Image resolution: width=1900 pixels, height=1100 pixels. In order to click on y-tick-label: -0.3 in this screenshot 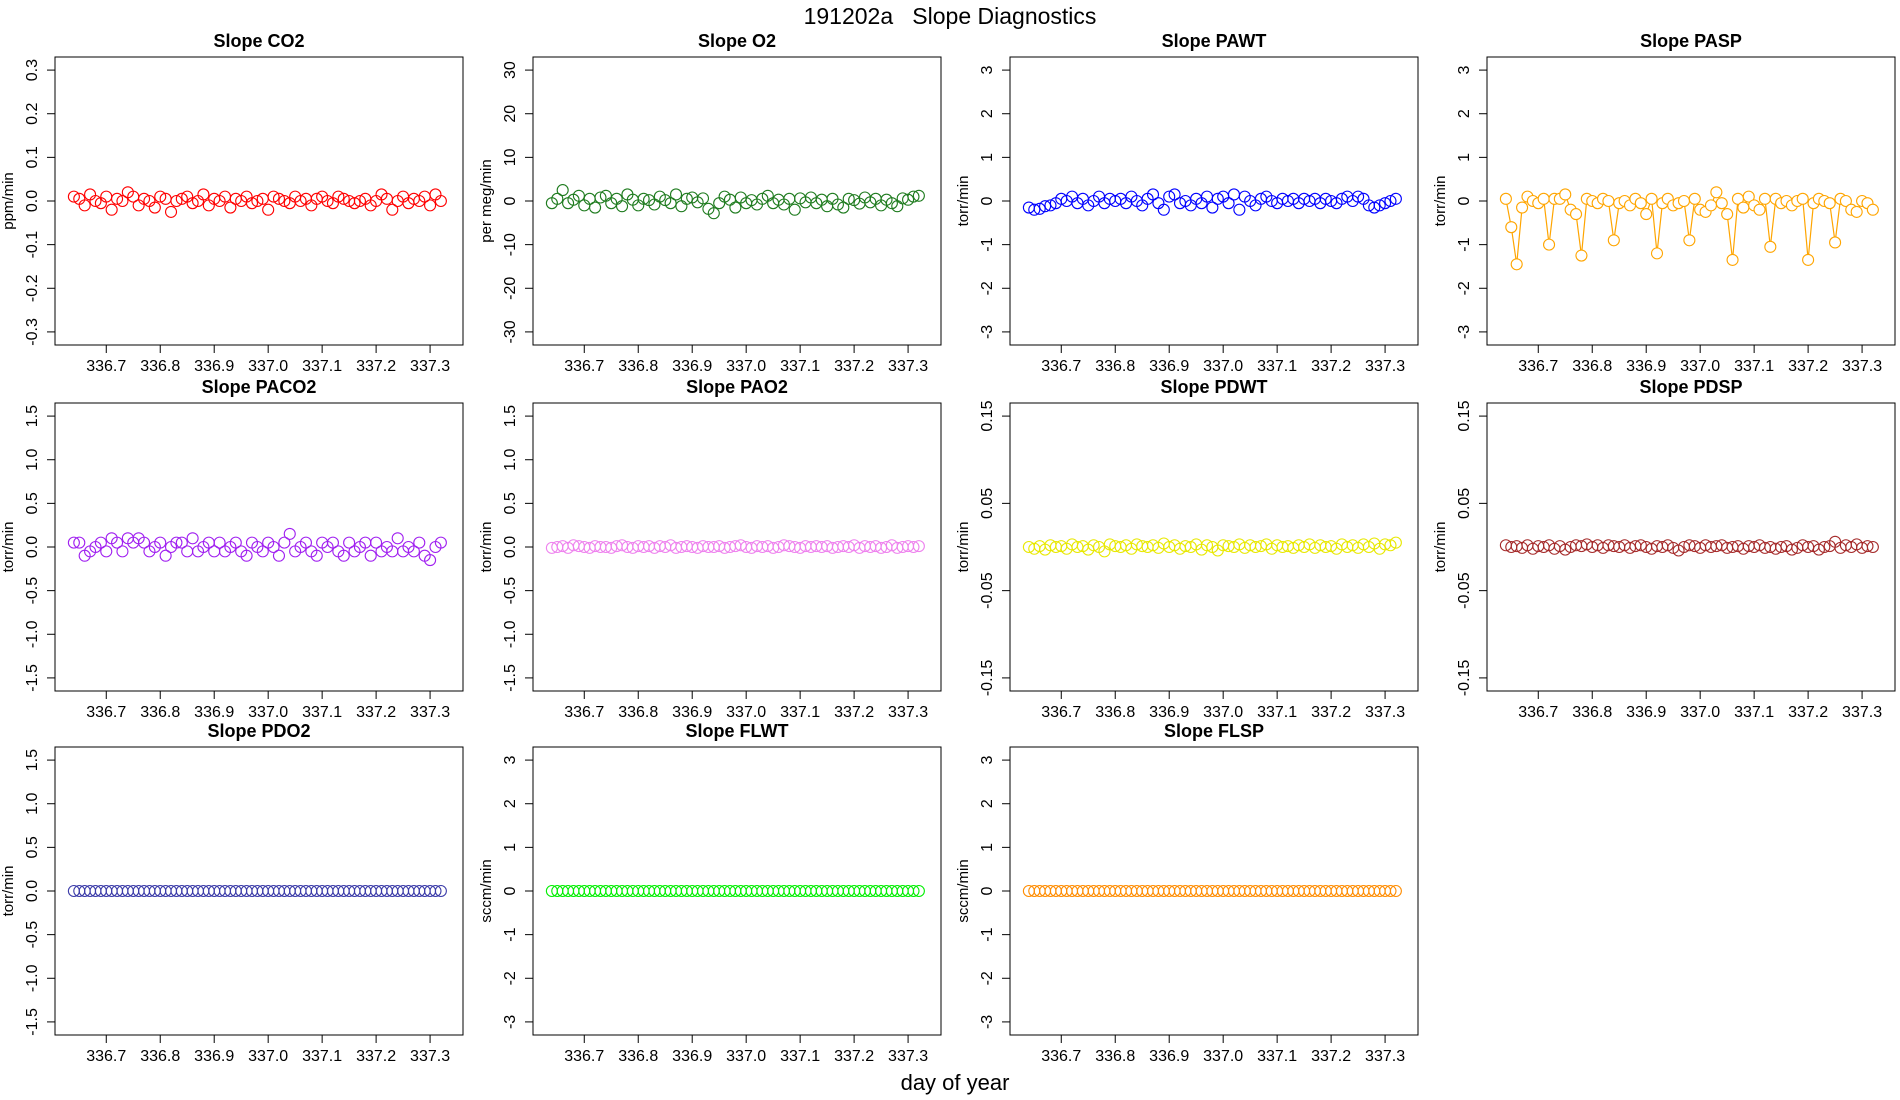, I will do `click(32, 332)`.